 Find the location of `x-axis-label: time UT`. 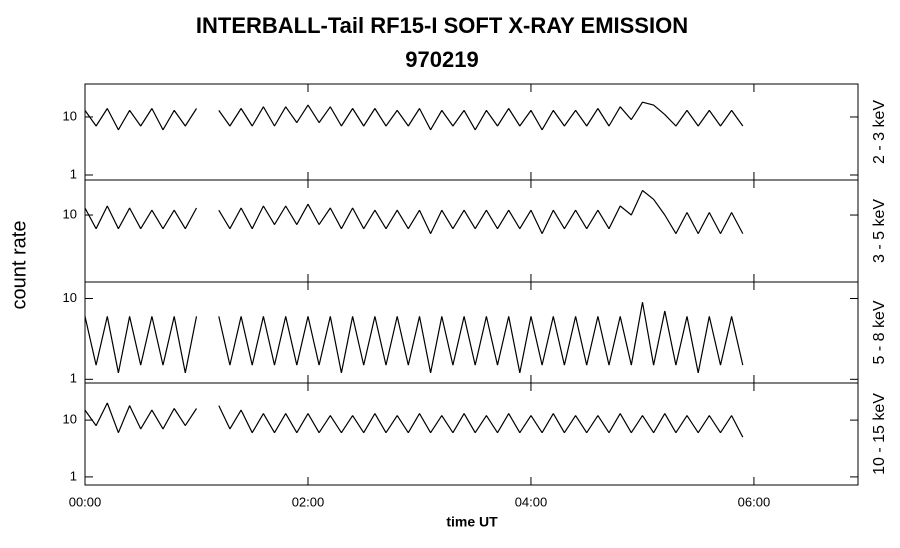

x-axis-label: time UT is located at coordinates (472, 522).